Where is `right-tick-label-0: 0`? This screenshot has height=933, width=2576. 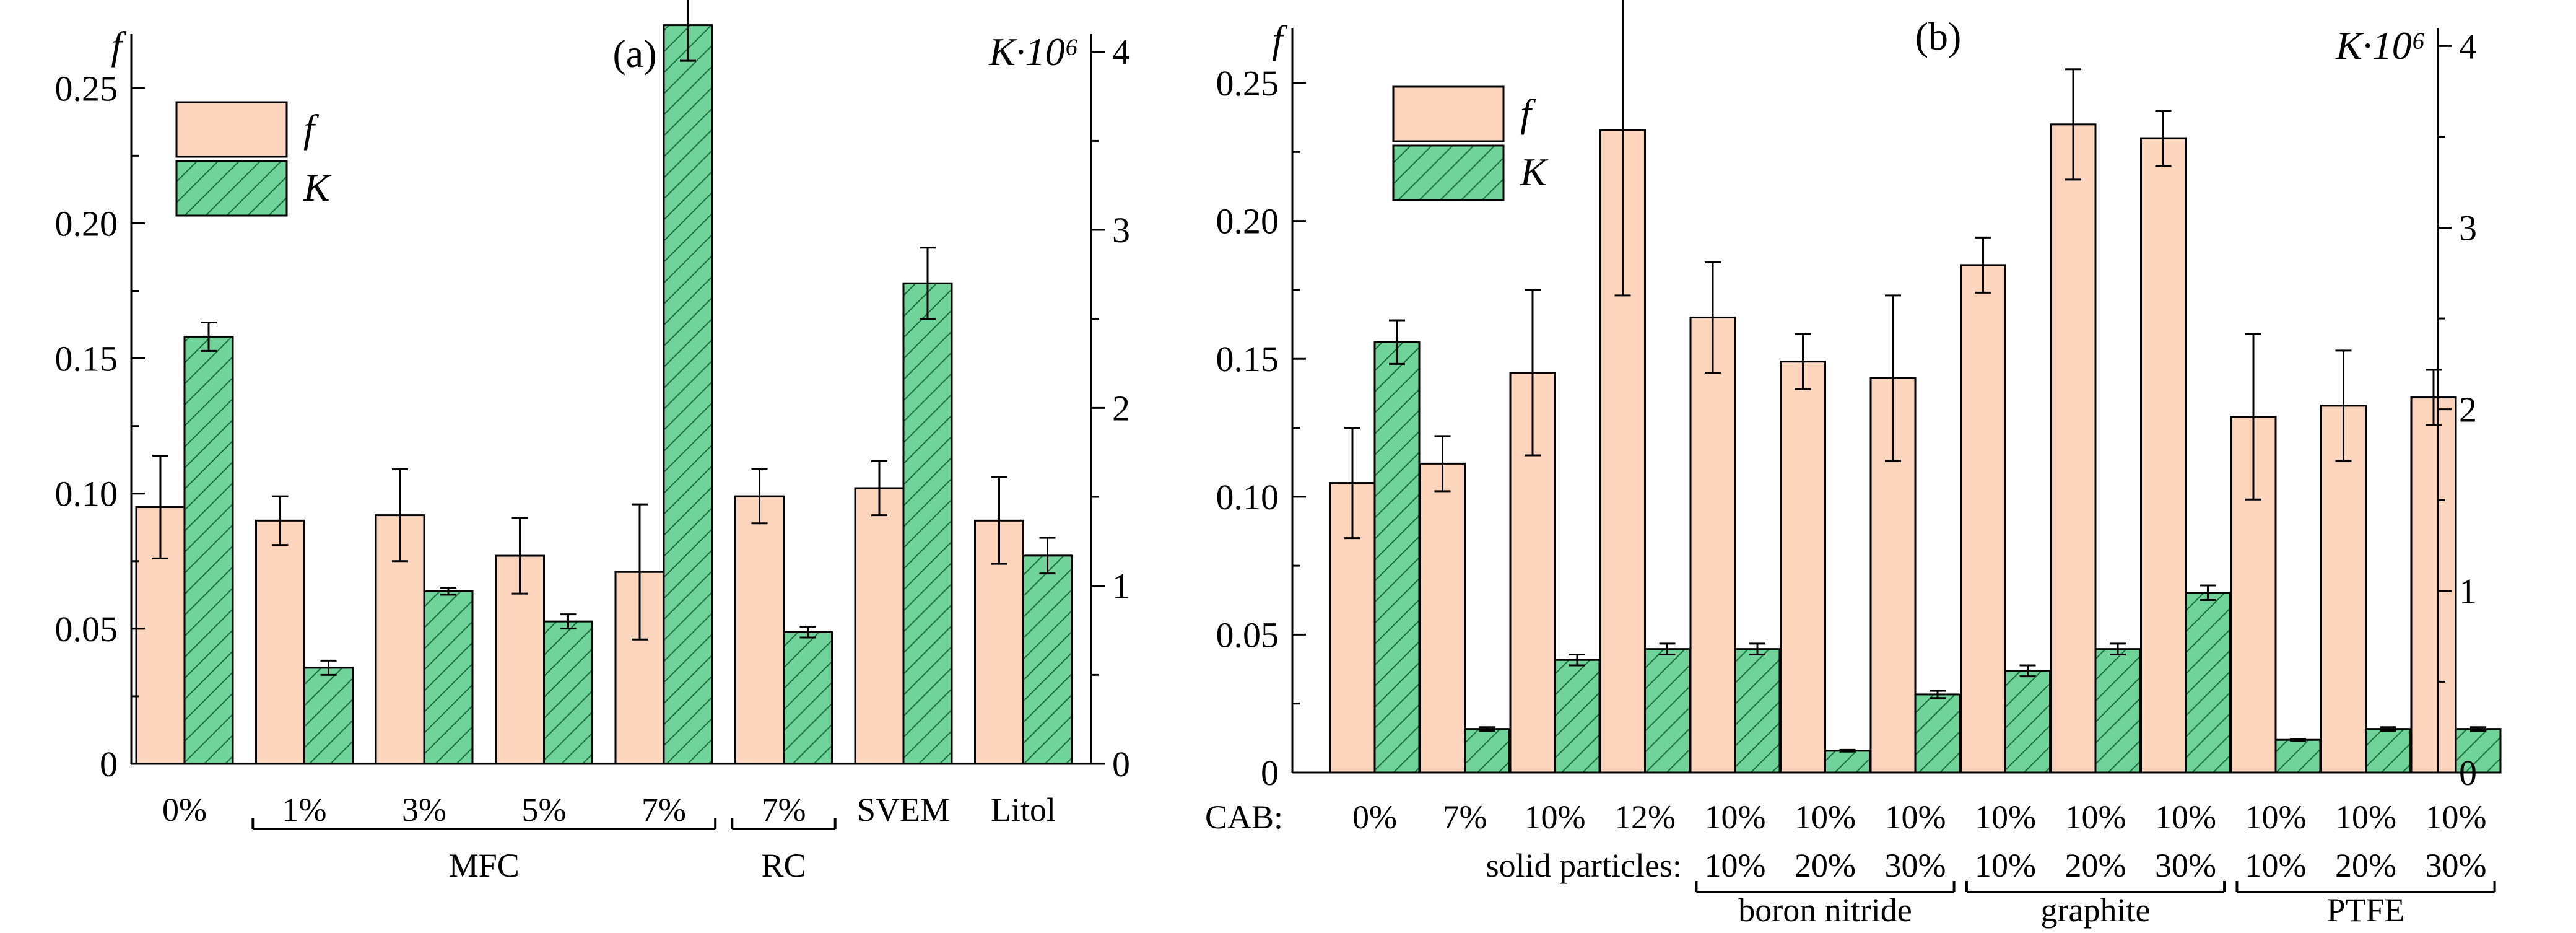
right-tick-label-0: 0 is located at coordinates (1121, 764).